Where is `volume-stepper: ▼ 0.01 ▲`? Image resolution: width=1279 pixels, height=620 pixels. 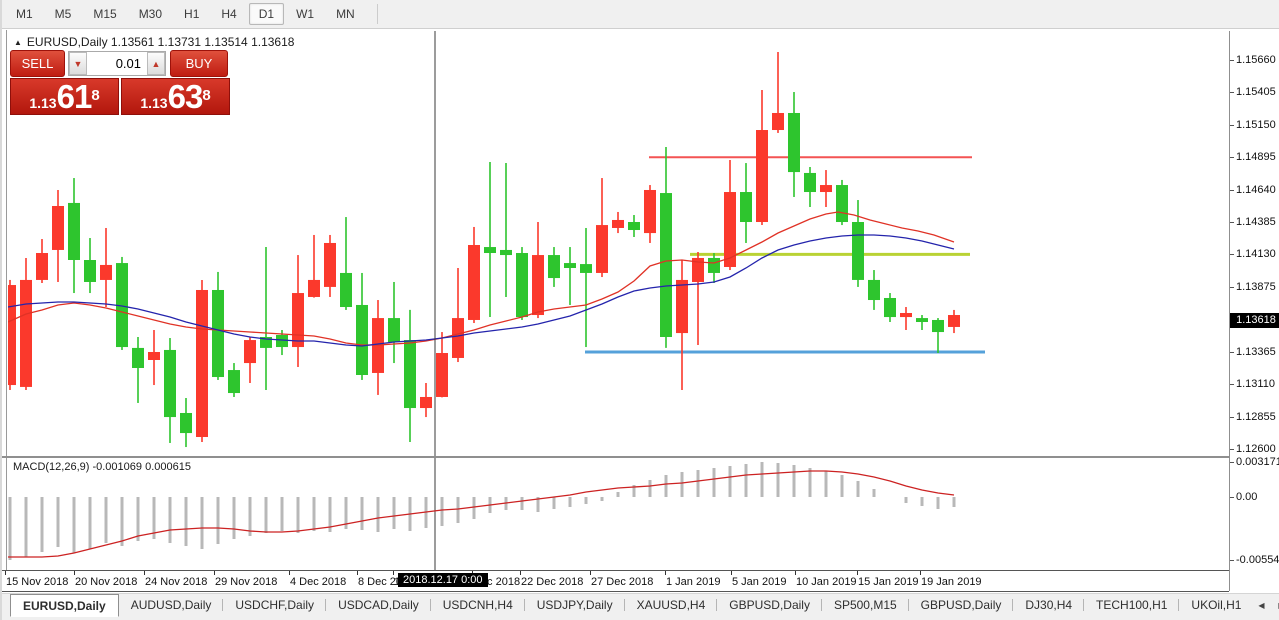
volume-stepper: ▼ 0.01 ▲ is located at coordinates (117, 63).